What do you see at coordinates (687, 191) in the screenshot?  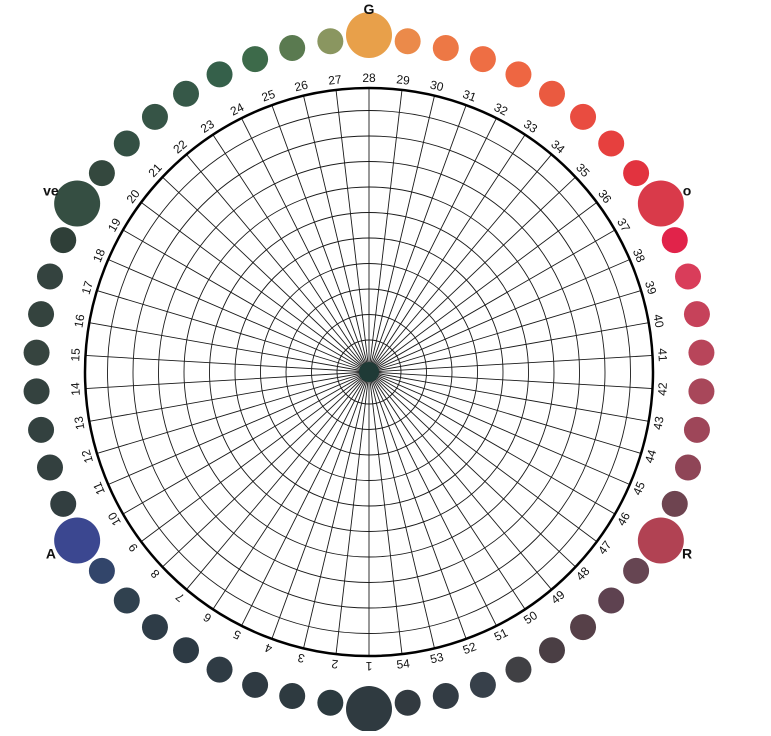 I see `pole-label: o` at bounding box center [687, 191].